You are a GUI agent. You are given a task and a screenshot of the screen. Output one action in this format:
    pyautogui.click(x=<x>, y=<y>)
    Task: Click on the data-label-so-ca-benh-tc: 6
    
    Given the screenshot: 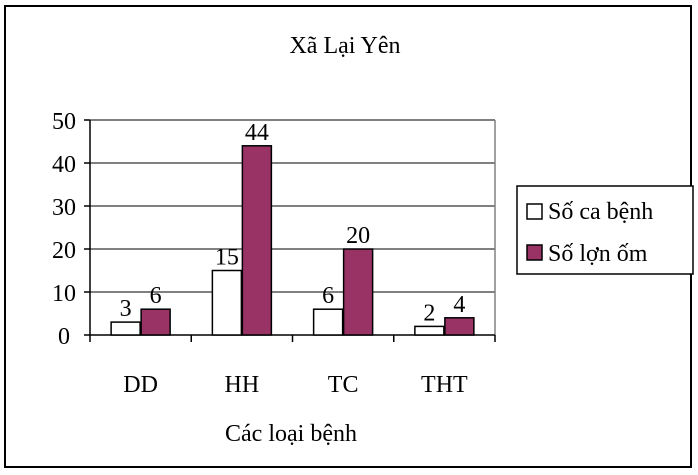 What is the action you would take?
    pyautogui.click(x=328, y=296)
    